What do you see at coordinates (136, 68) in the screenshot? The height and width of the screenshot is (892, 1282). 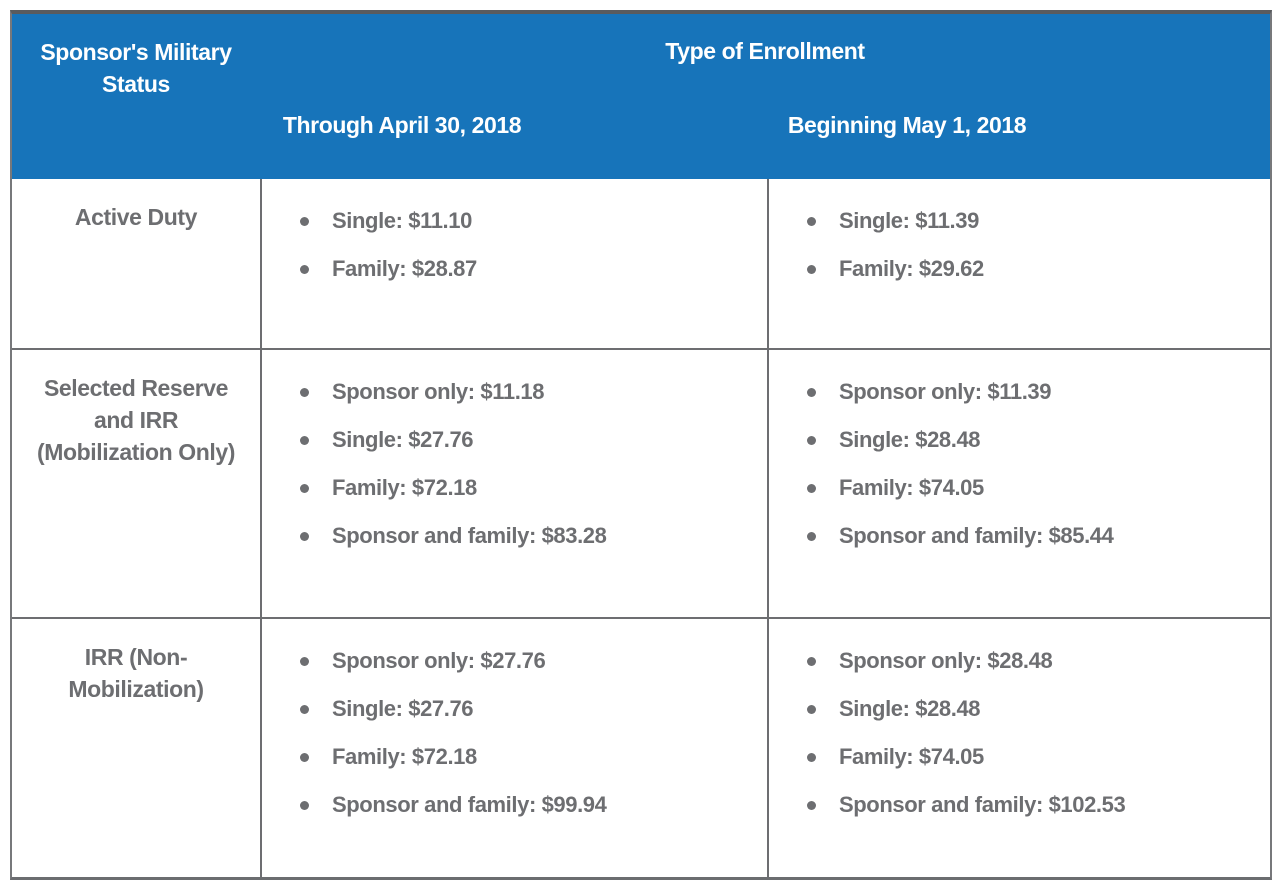 I see `header-sponsors-military-status: Sponsor's Military Status` at bounding box center [136, 68].